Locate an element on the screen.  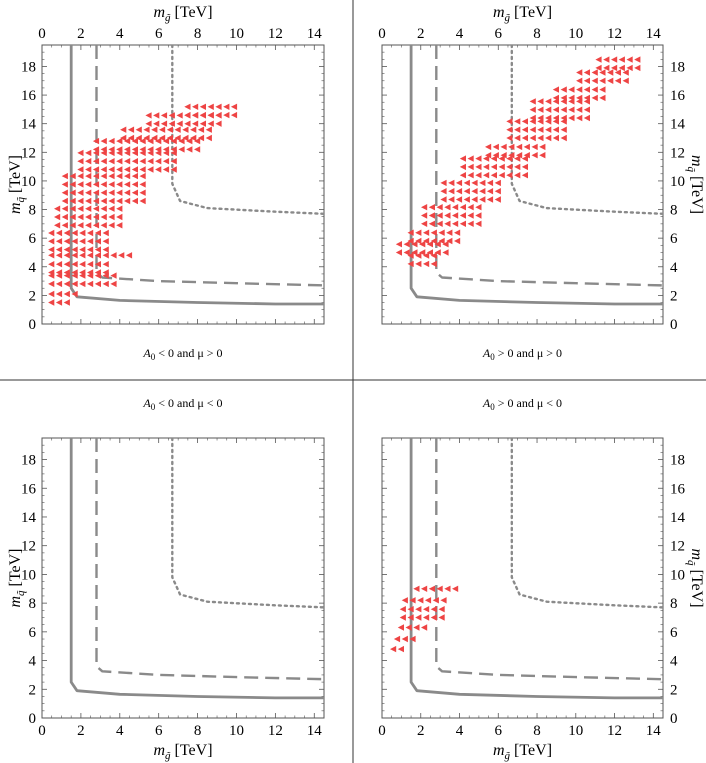
panel-caption: A0 < 0 and μ > 0 is located at coordinates (182, 354).